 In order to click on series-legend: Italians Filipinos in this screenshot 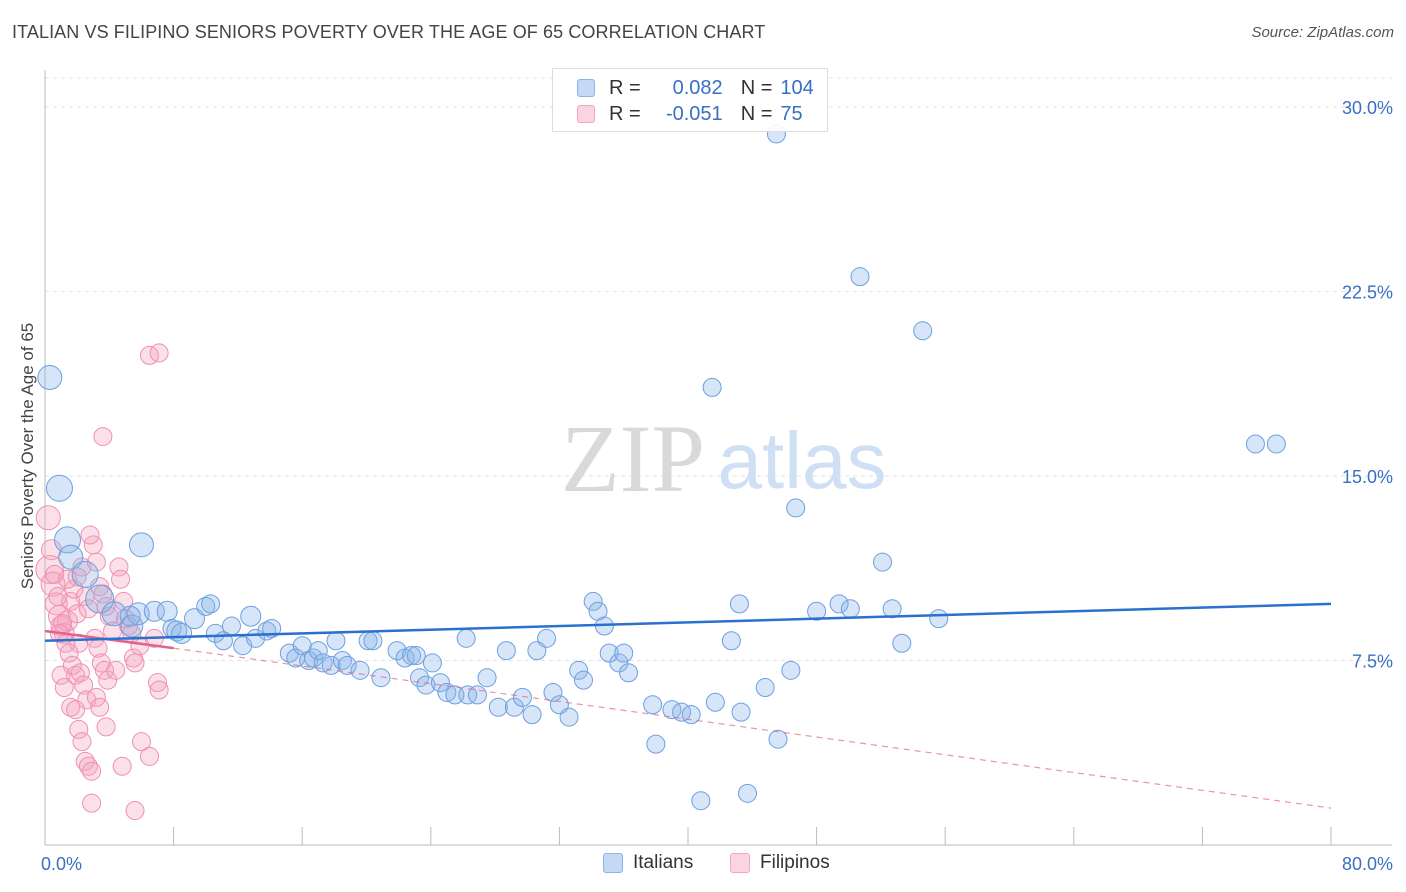, I will do `click(703, 865)`.